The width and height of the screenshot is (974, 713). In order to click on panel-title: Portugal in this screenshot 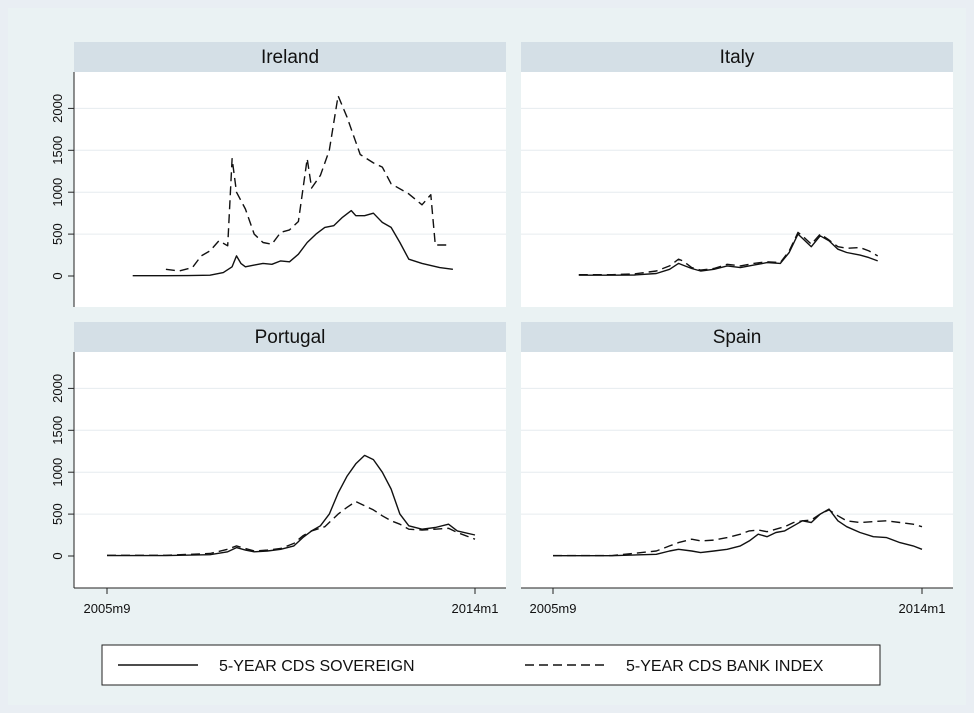, I will do `click(290, 337)`.